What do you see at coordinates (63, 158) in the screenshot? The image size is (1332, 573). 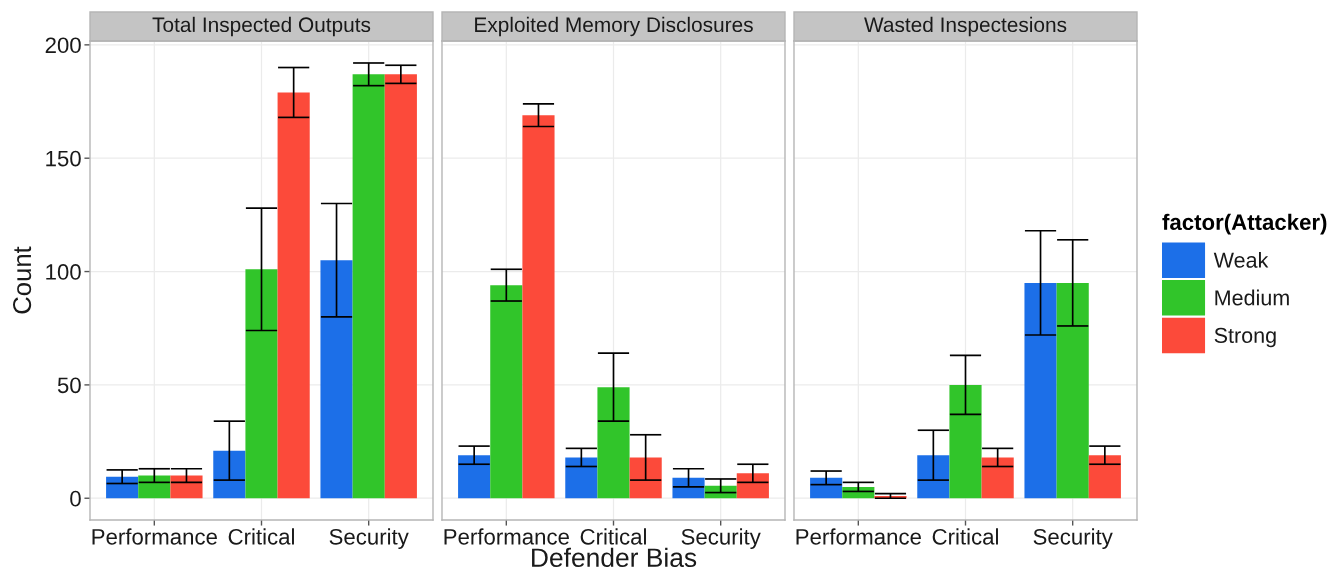 I see `y-tick-label: 150` at bounding box center [63, 158].